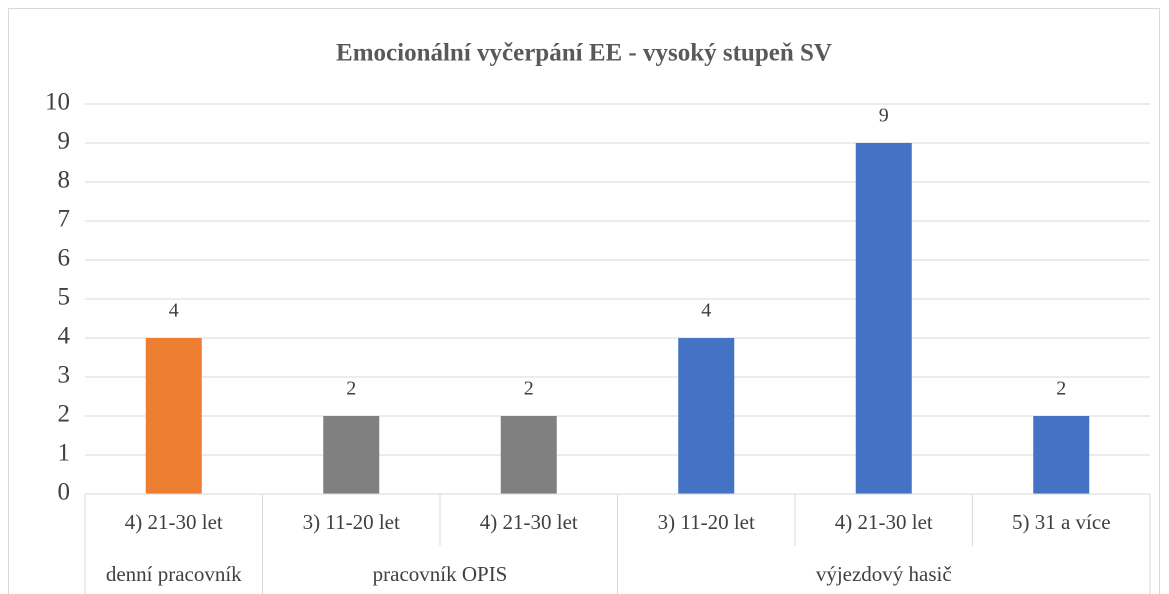 The height and width of the screenshot is (594, 1169). Describe the element at coordinates (64, 492) in the screenshot. I see `y-tick-label: 0` at that location.